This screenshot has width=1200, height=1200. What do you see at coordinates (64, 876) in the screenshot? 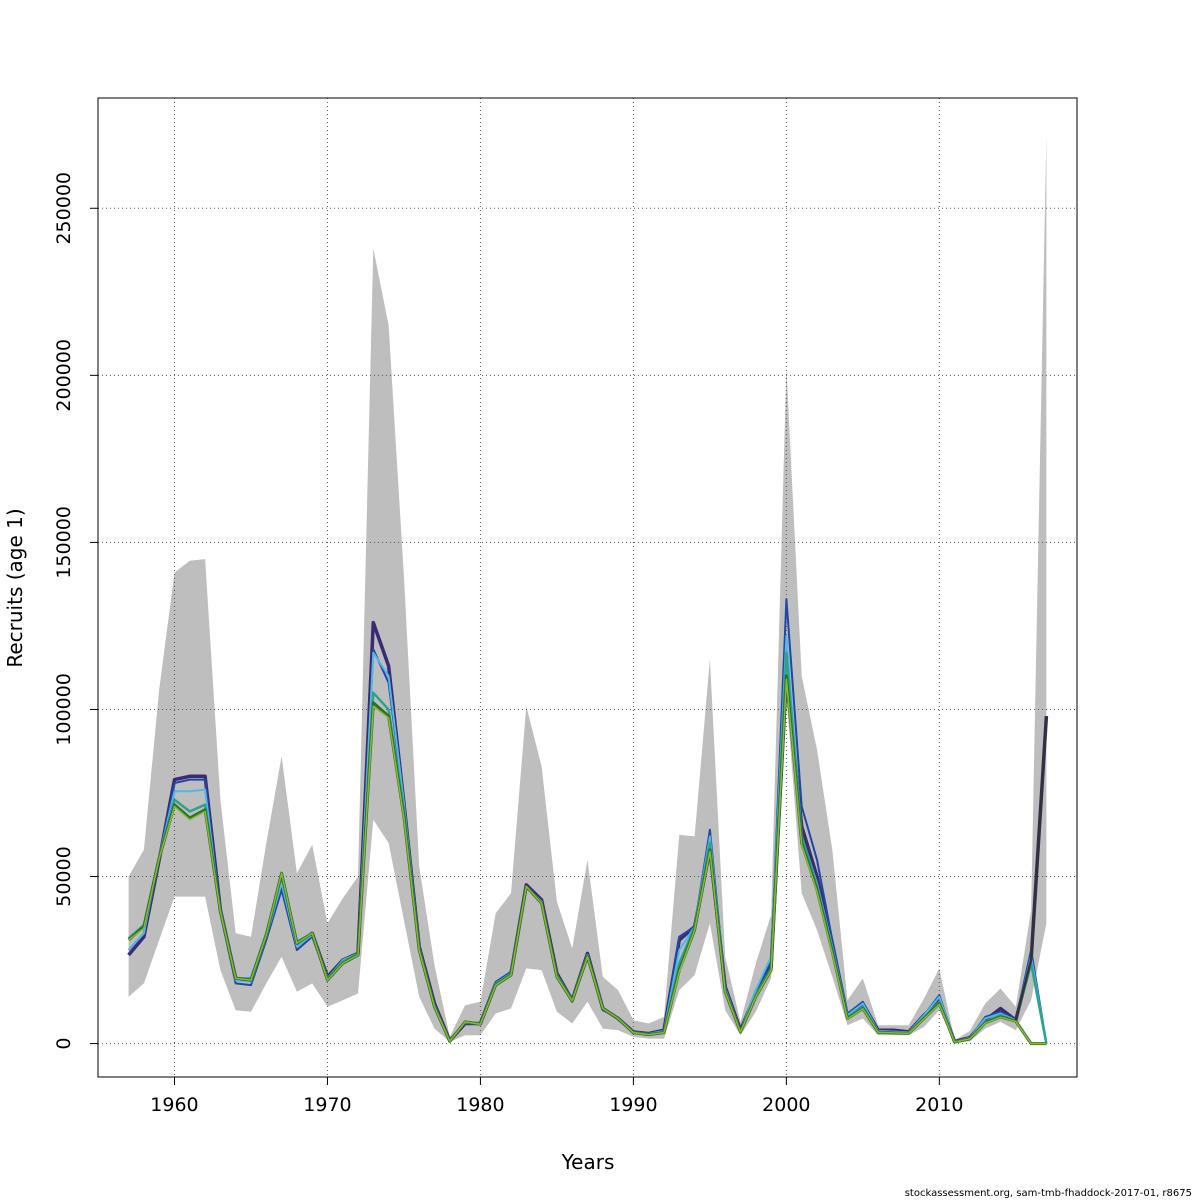
I see `y-tick-label: 50000` at bounding box center [64, 876].